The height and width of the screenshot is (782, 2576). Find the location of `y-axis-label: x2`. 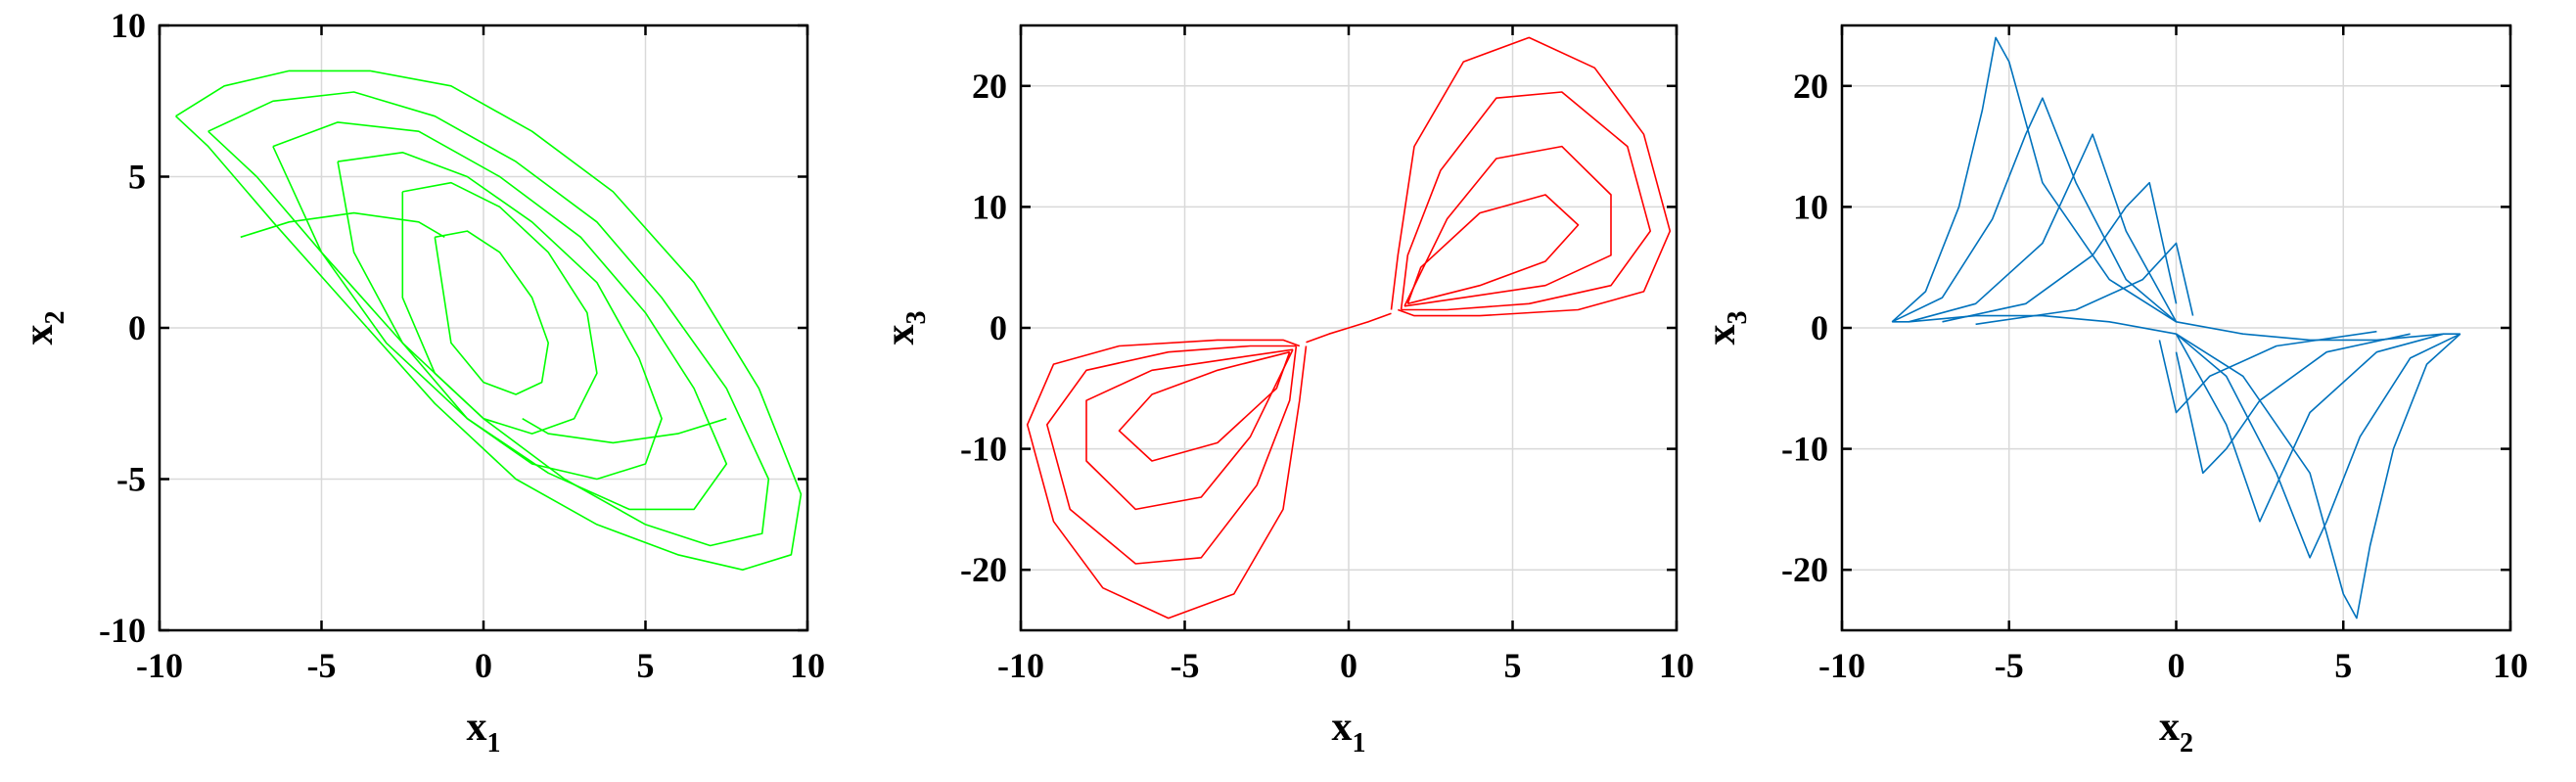

y-axis-label: x2 is located at coordinates (43, 328).